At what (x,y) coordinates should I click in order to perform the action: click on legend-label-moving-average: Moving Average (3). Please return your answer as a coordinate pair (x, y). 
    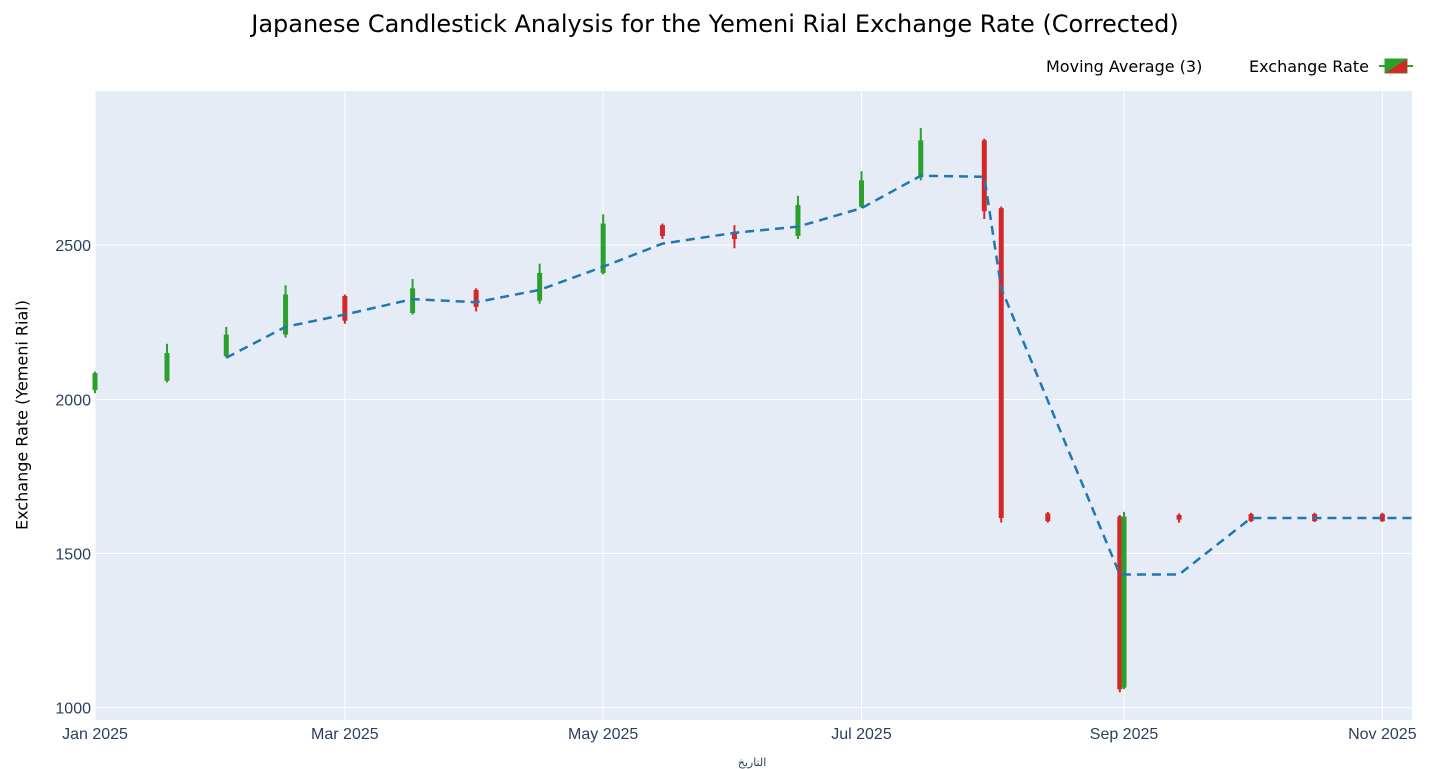
    Looking at the image, I should click on (1124, 66).